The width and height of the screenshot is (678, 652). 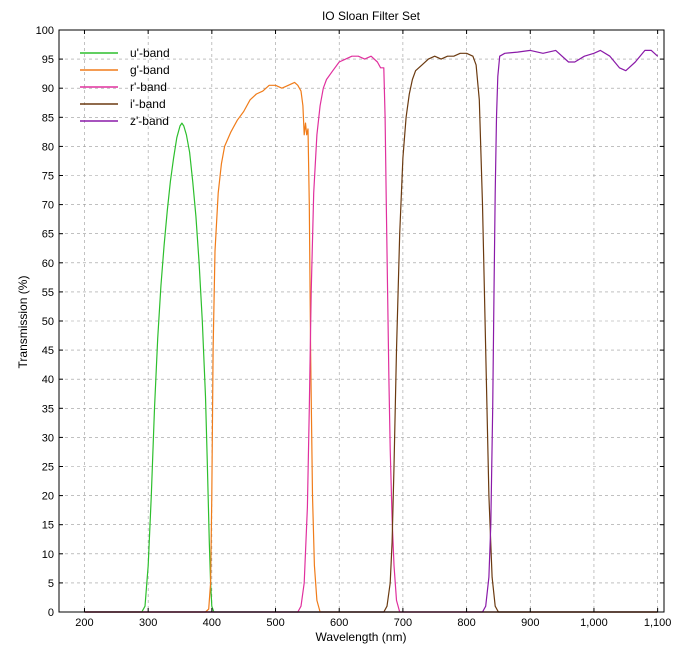 I want to click on y-tick-label: 10, so click(x=48, y=555).